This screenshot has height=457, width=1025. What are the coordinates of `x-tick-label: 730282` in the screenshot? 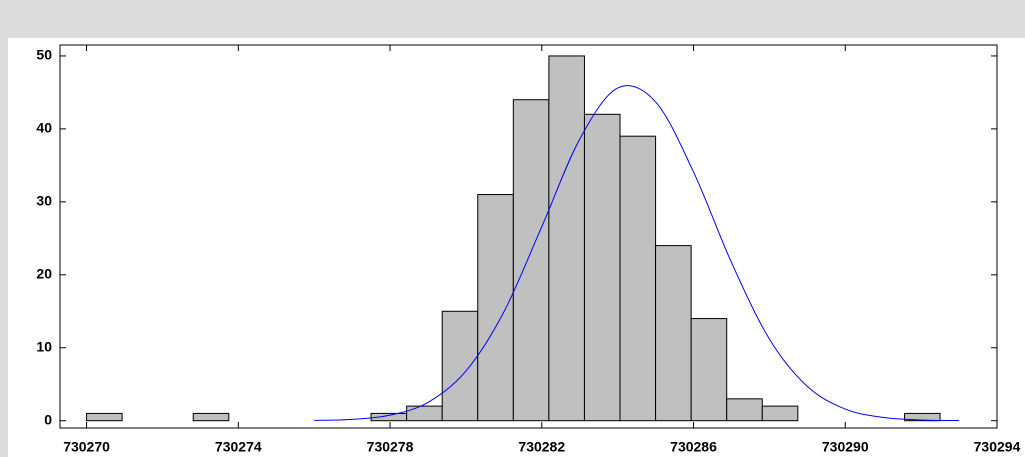 It's located at (541, 447).